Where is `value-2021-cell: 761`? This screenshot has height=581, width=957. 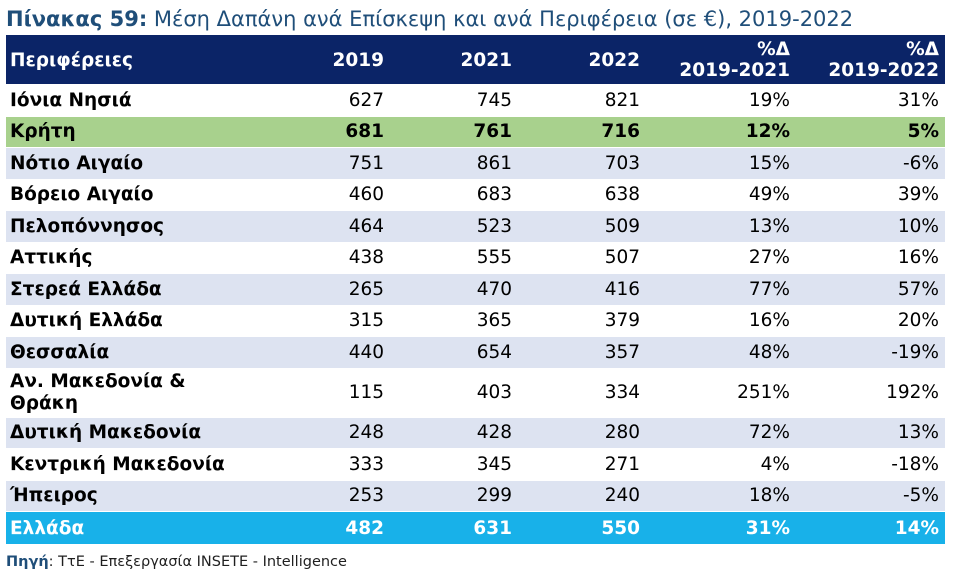
value-2021-cell: 761 is located at coordinates (454, 132).